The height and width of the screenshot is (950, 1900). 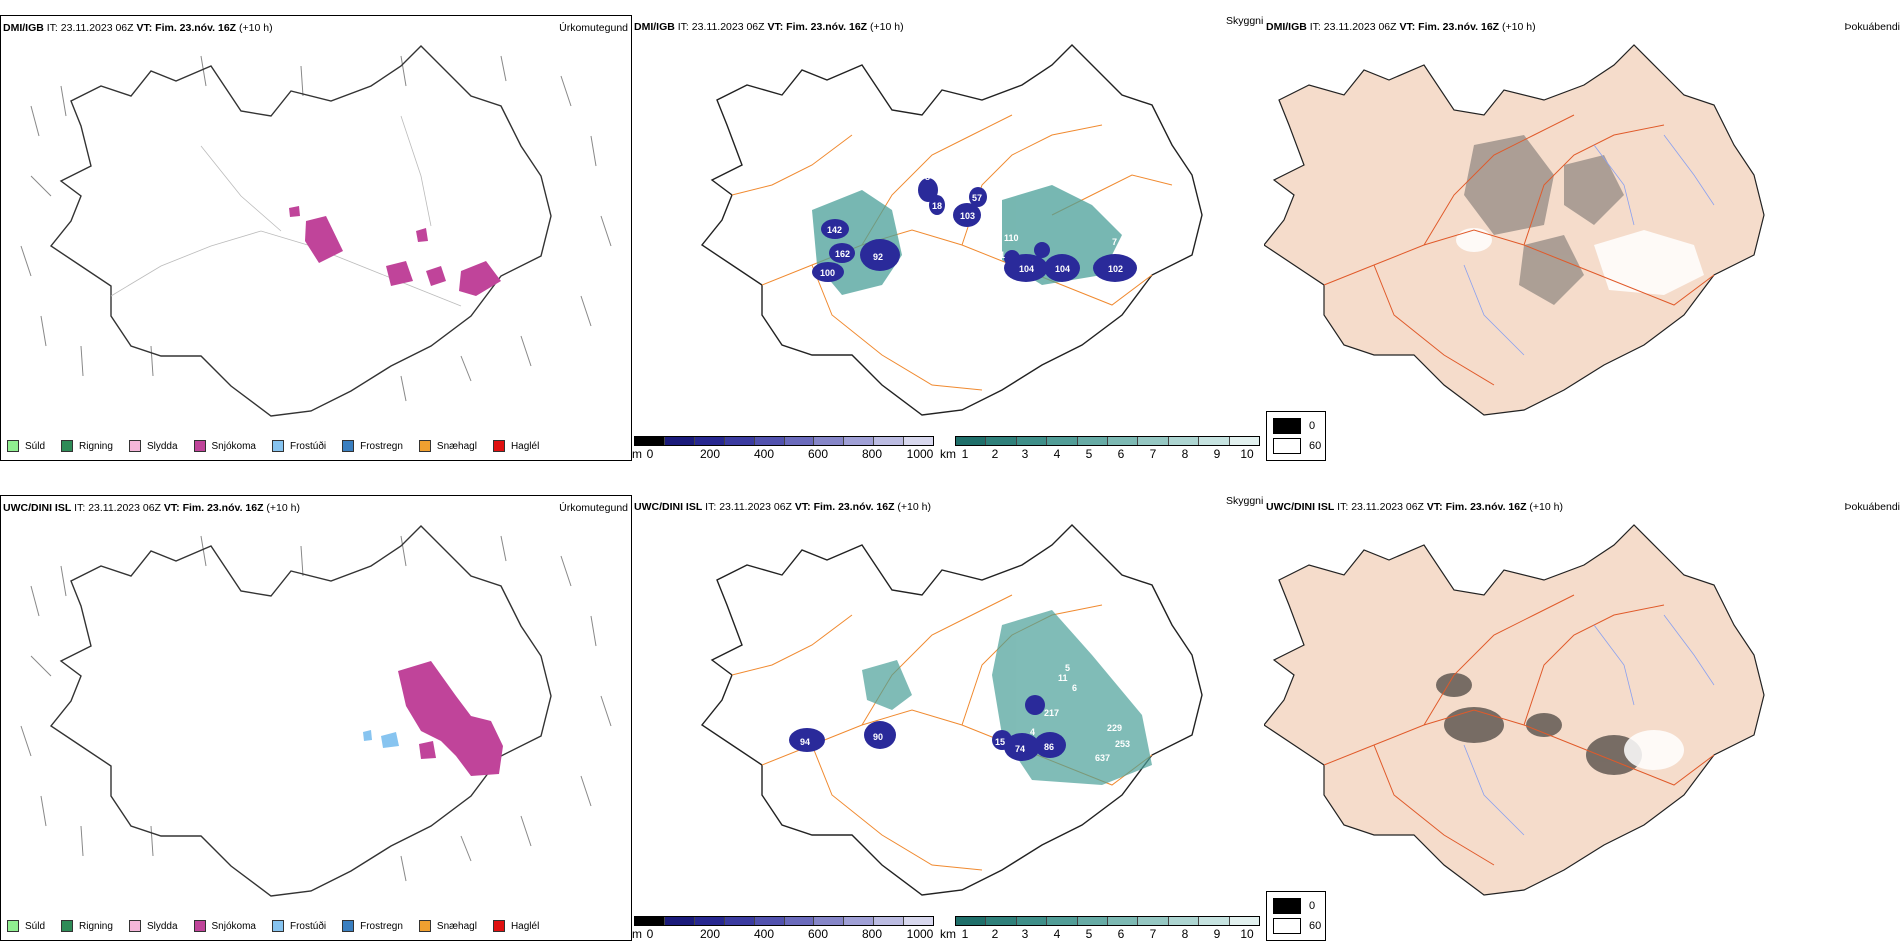 I want to click on colorbar-tick: 800, so click(x=872, y=454).